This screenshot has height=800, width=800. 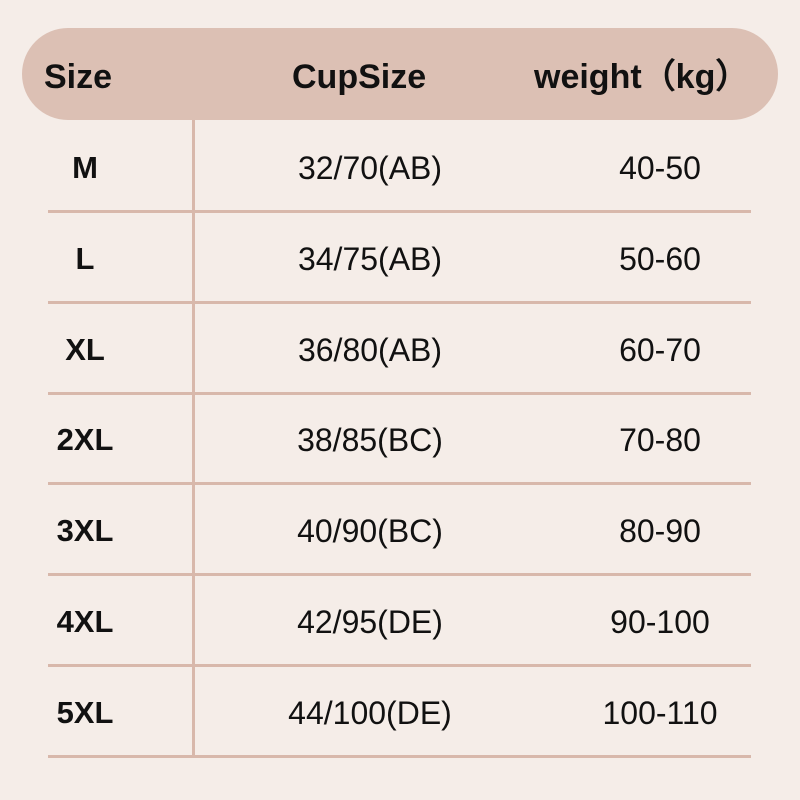 I want to click on cup-size-cell: 32/70(AB), so click(x=370, y=168).